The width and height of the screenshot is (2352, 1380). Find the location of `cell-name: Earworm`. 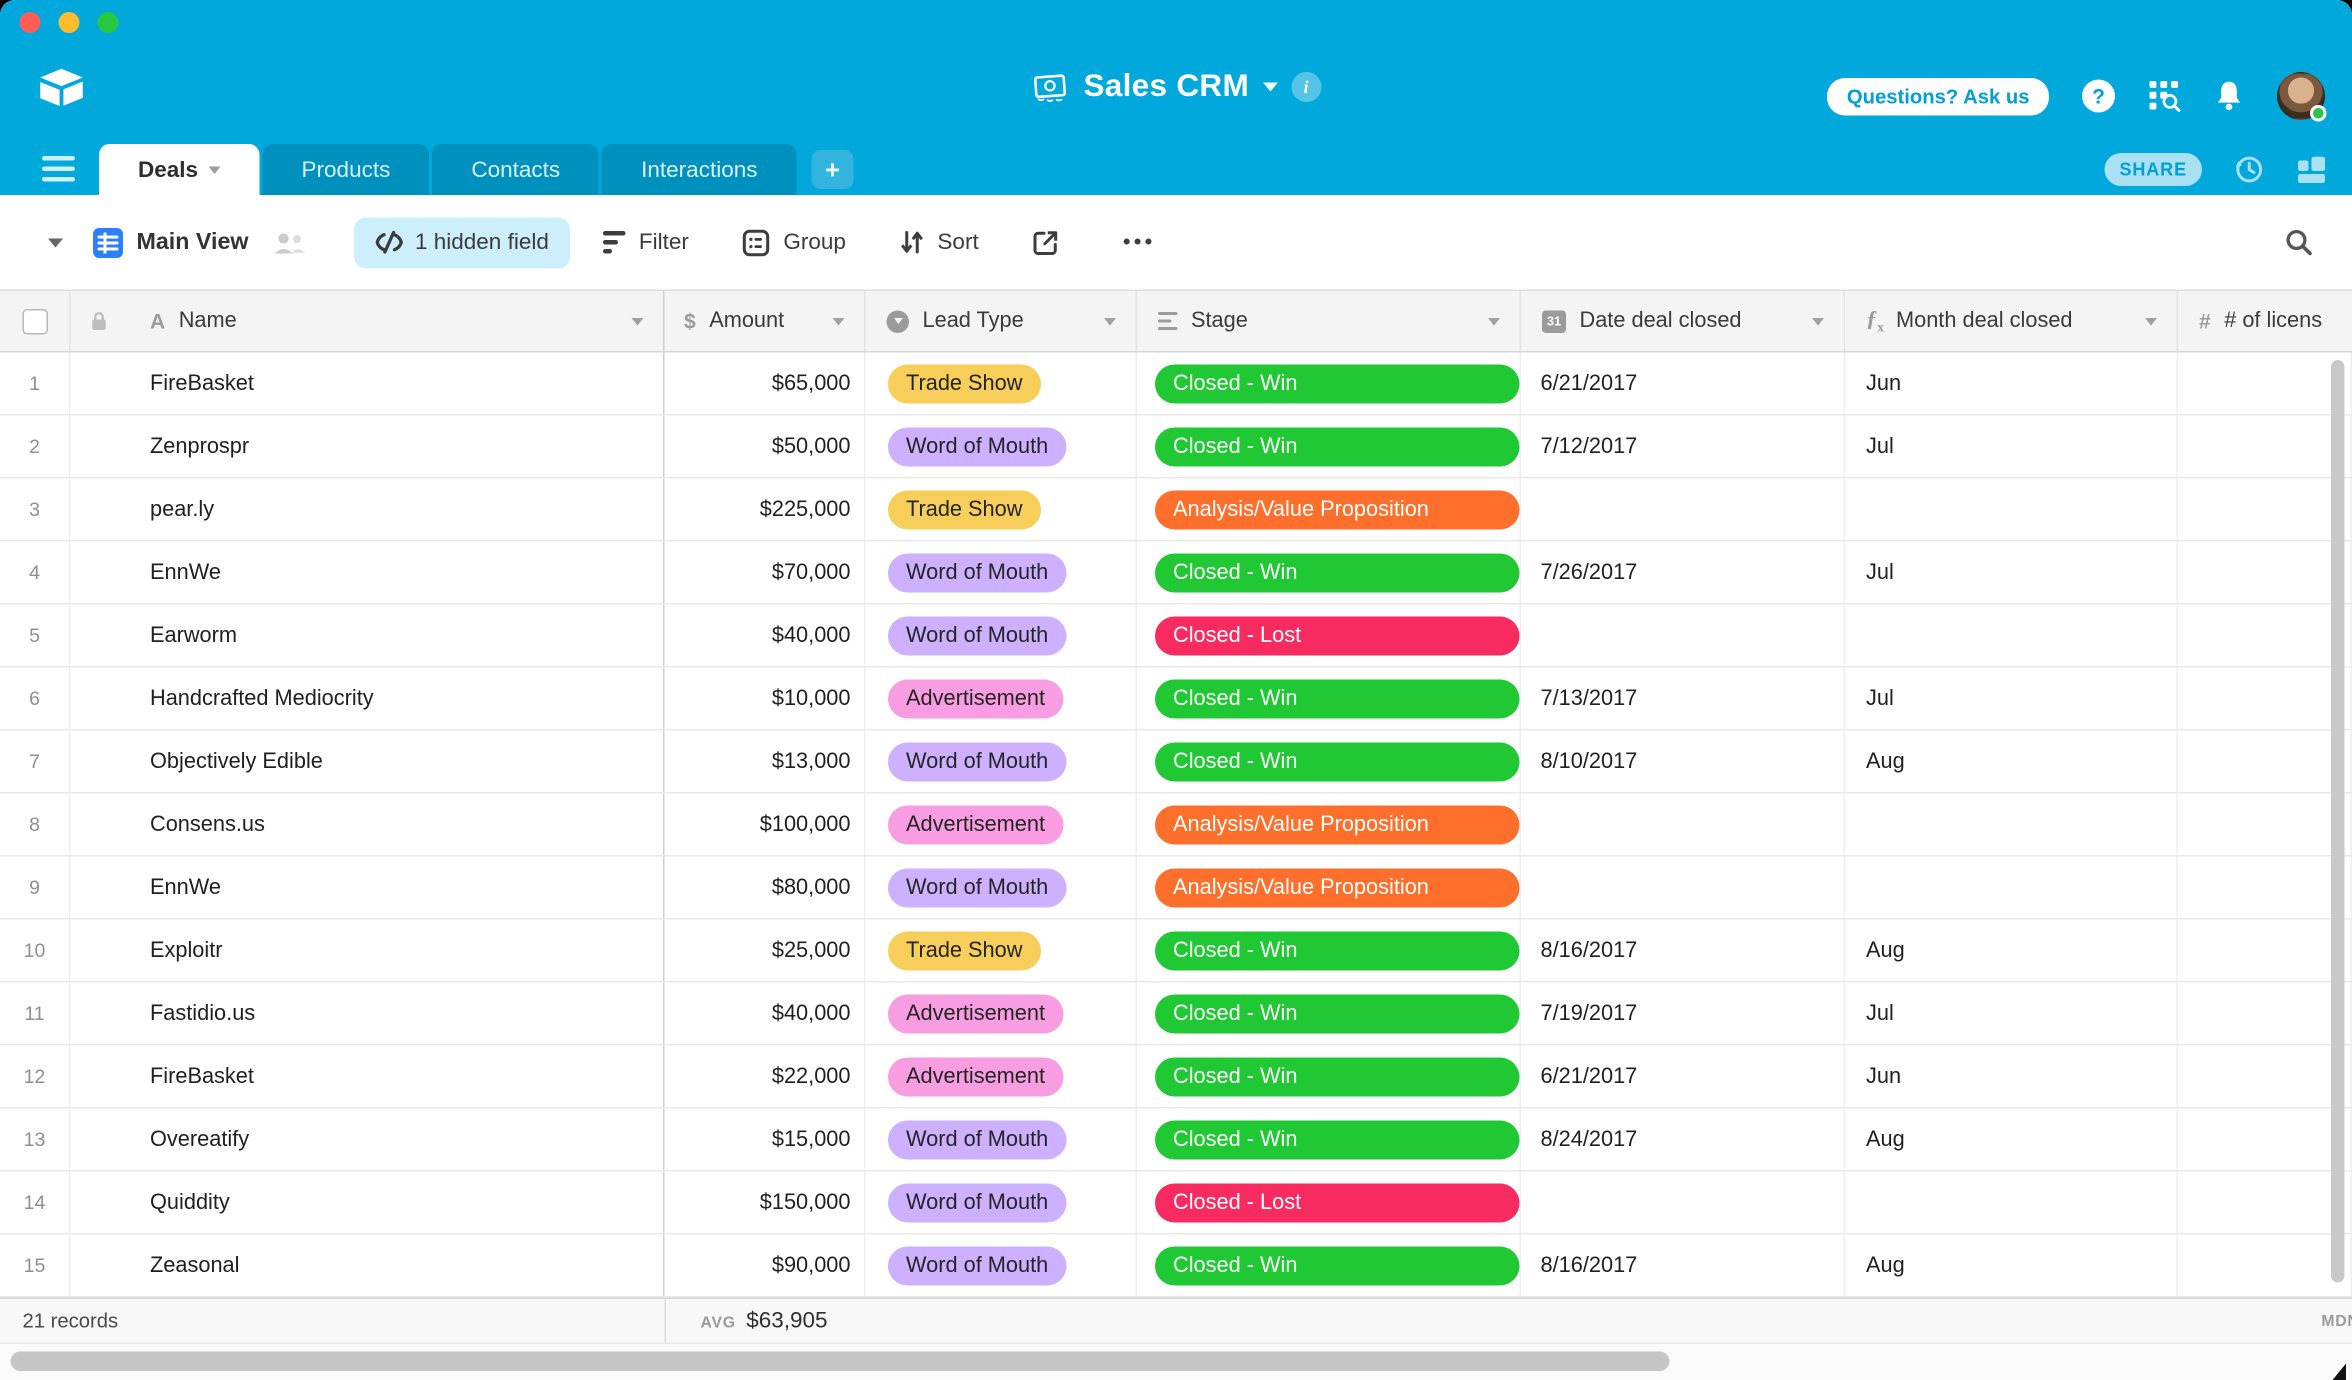

cell-name: Earworm is located at coordinates (368, 635).